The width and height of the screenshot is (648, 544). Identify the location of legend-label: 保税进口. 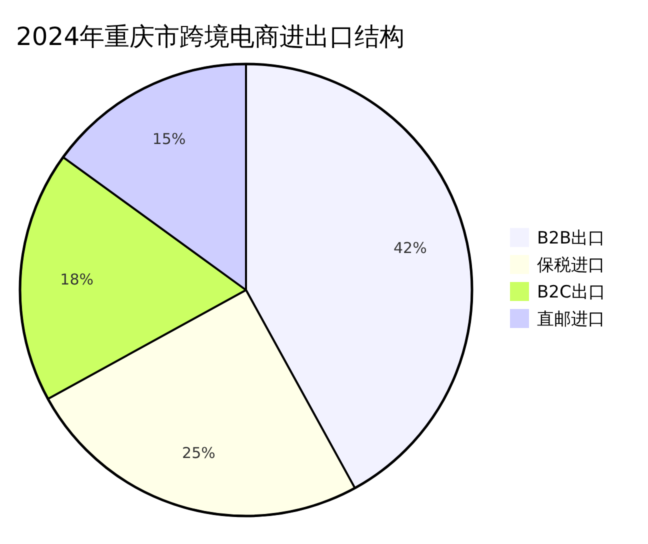
(571, 266).